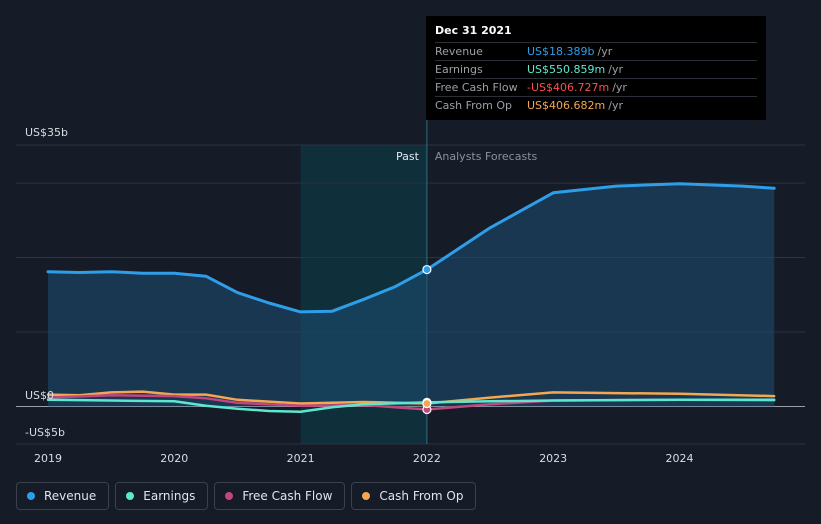 The width and height of the screenshot is (821, 524). What do you see at coordinates (169, 496) in the screenshot?
I see `legend-label: Earnings` at bounding box center [169, 496].